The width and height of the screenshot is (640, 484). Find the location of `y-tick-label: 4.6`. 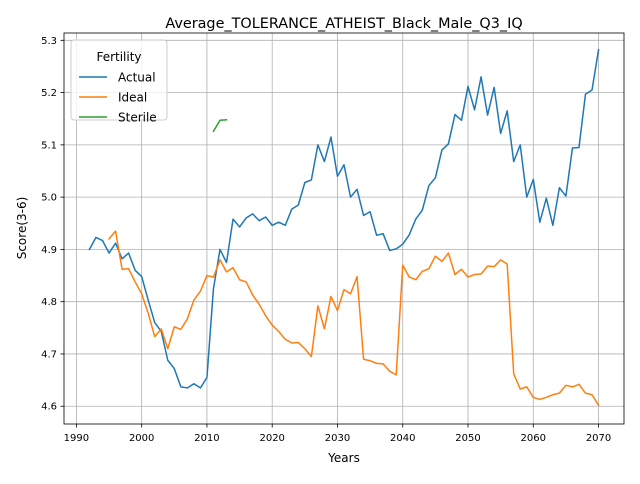

y-tick-label: 4.6 is located at coordinates (49, 407).